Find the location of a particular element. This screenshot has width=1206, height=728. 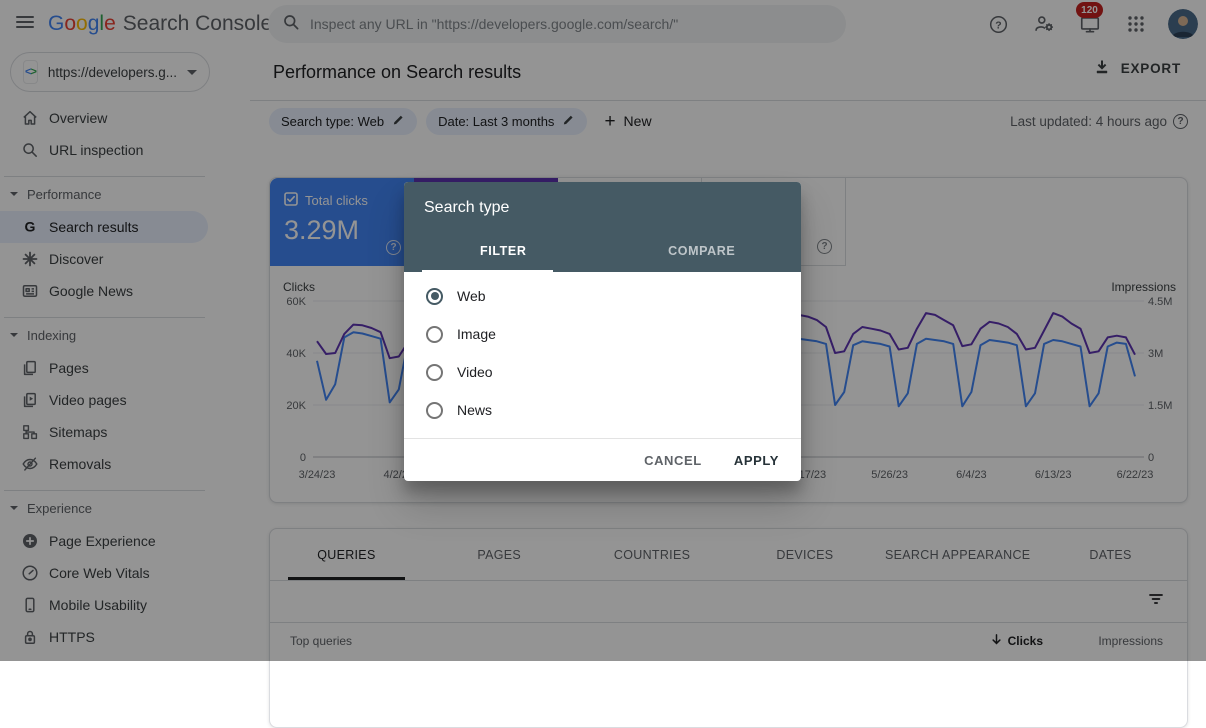

tab-label: FILTER is located at coordinates (503, 251).